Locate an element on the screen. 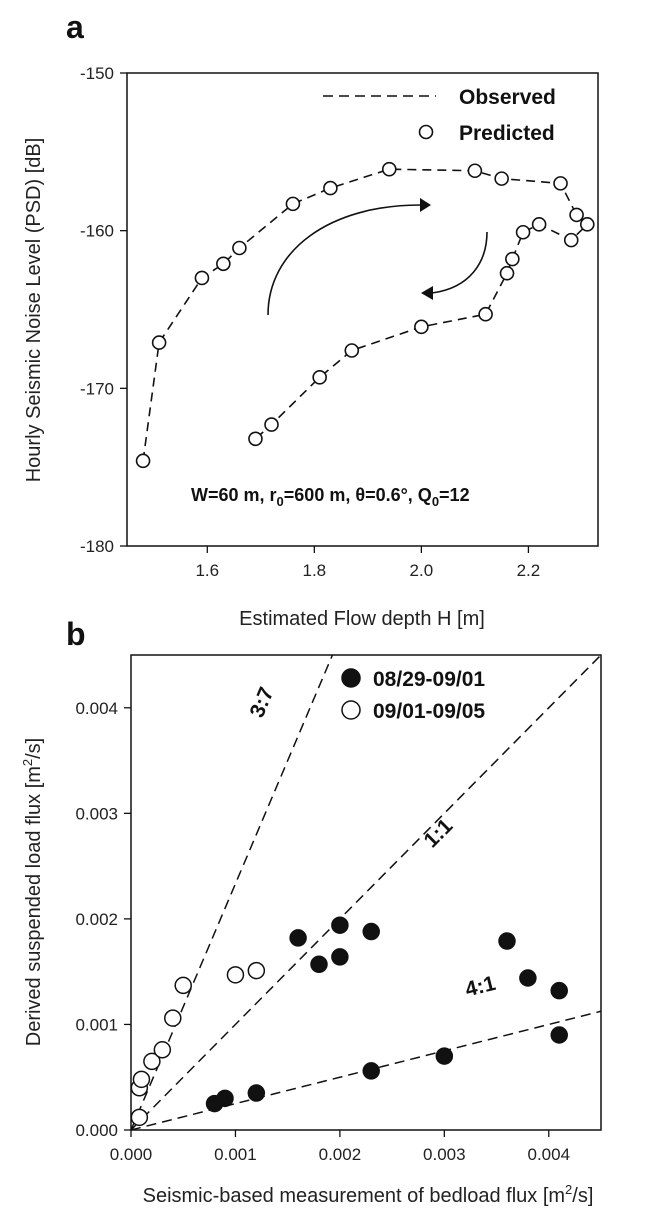  y-tick-label: -150 is located at coordinates (97, 73).